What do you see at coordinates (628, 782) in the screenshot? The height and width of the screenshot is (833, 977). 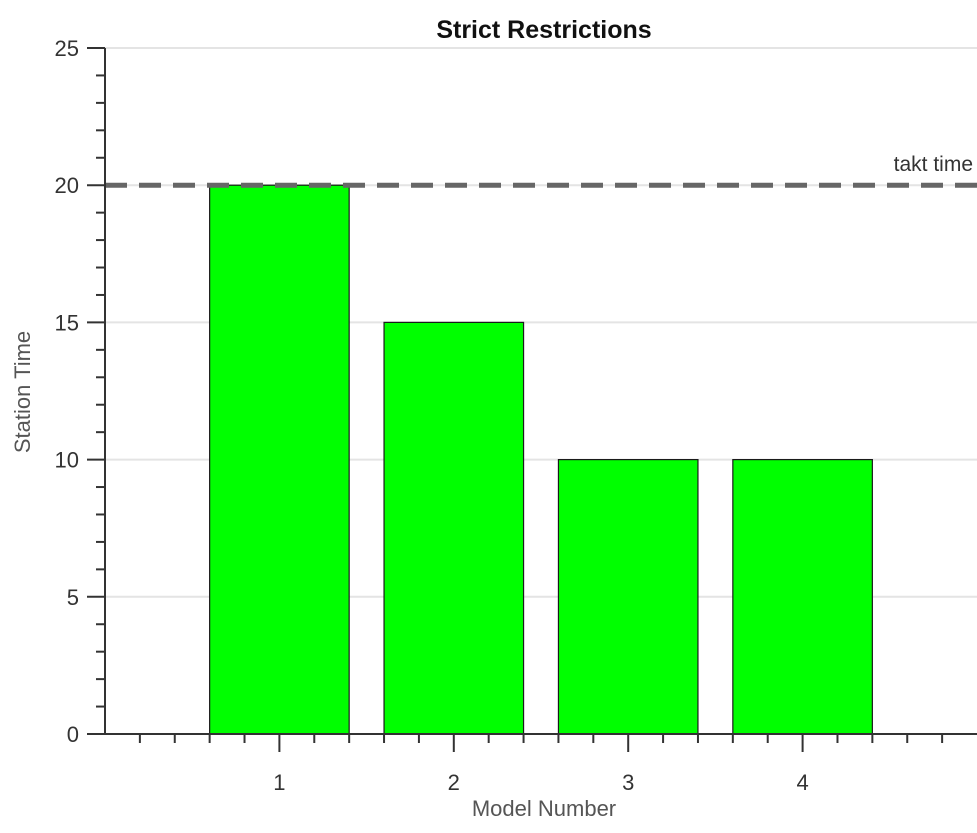 I see `x-tick-label: 3` at bounding box center [628, 782].